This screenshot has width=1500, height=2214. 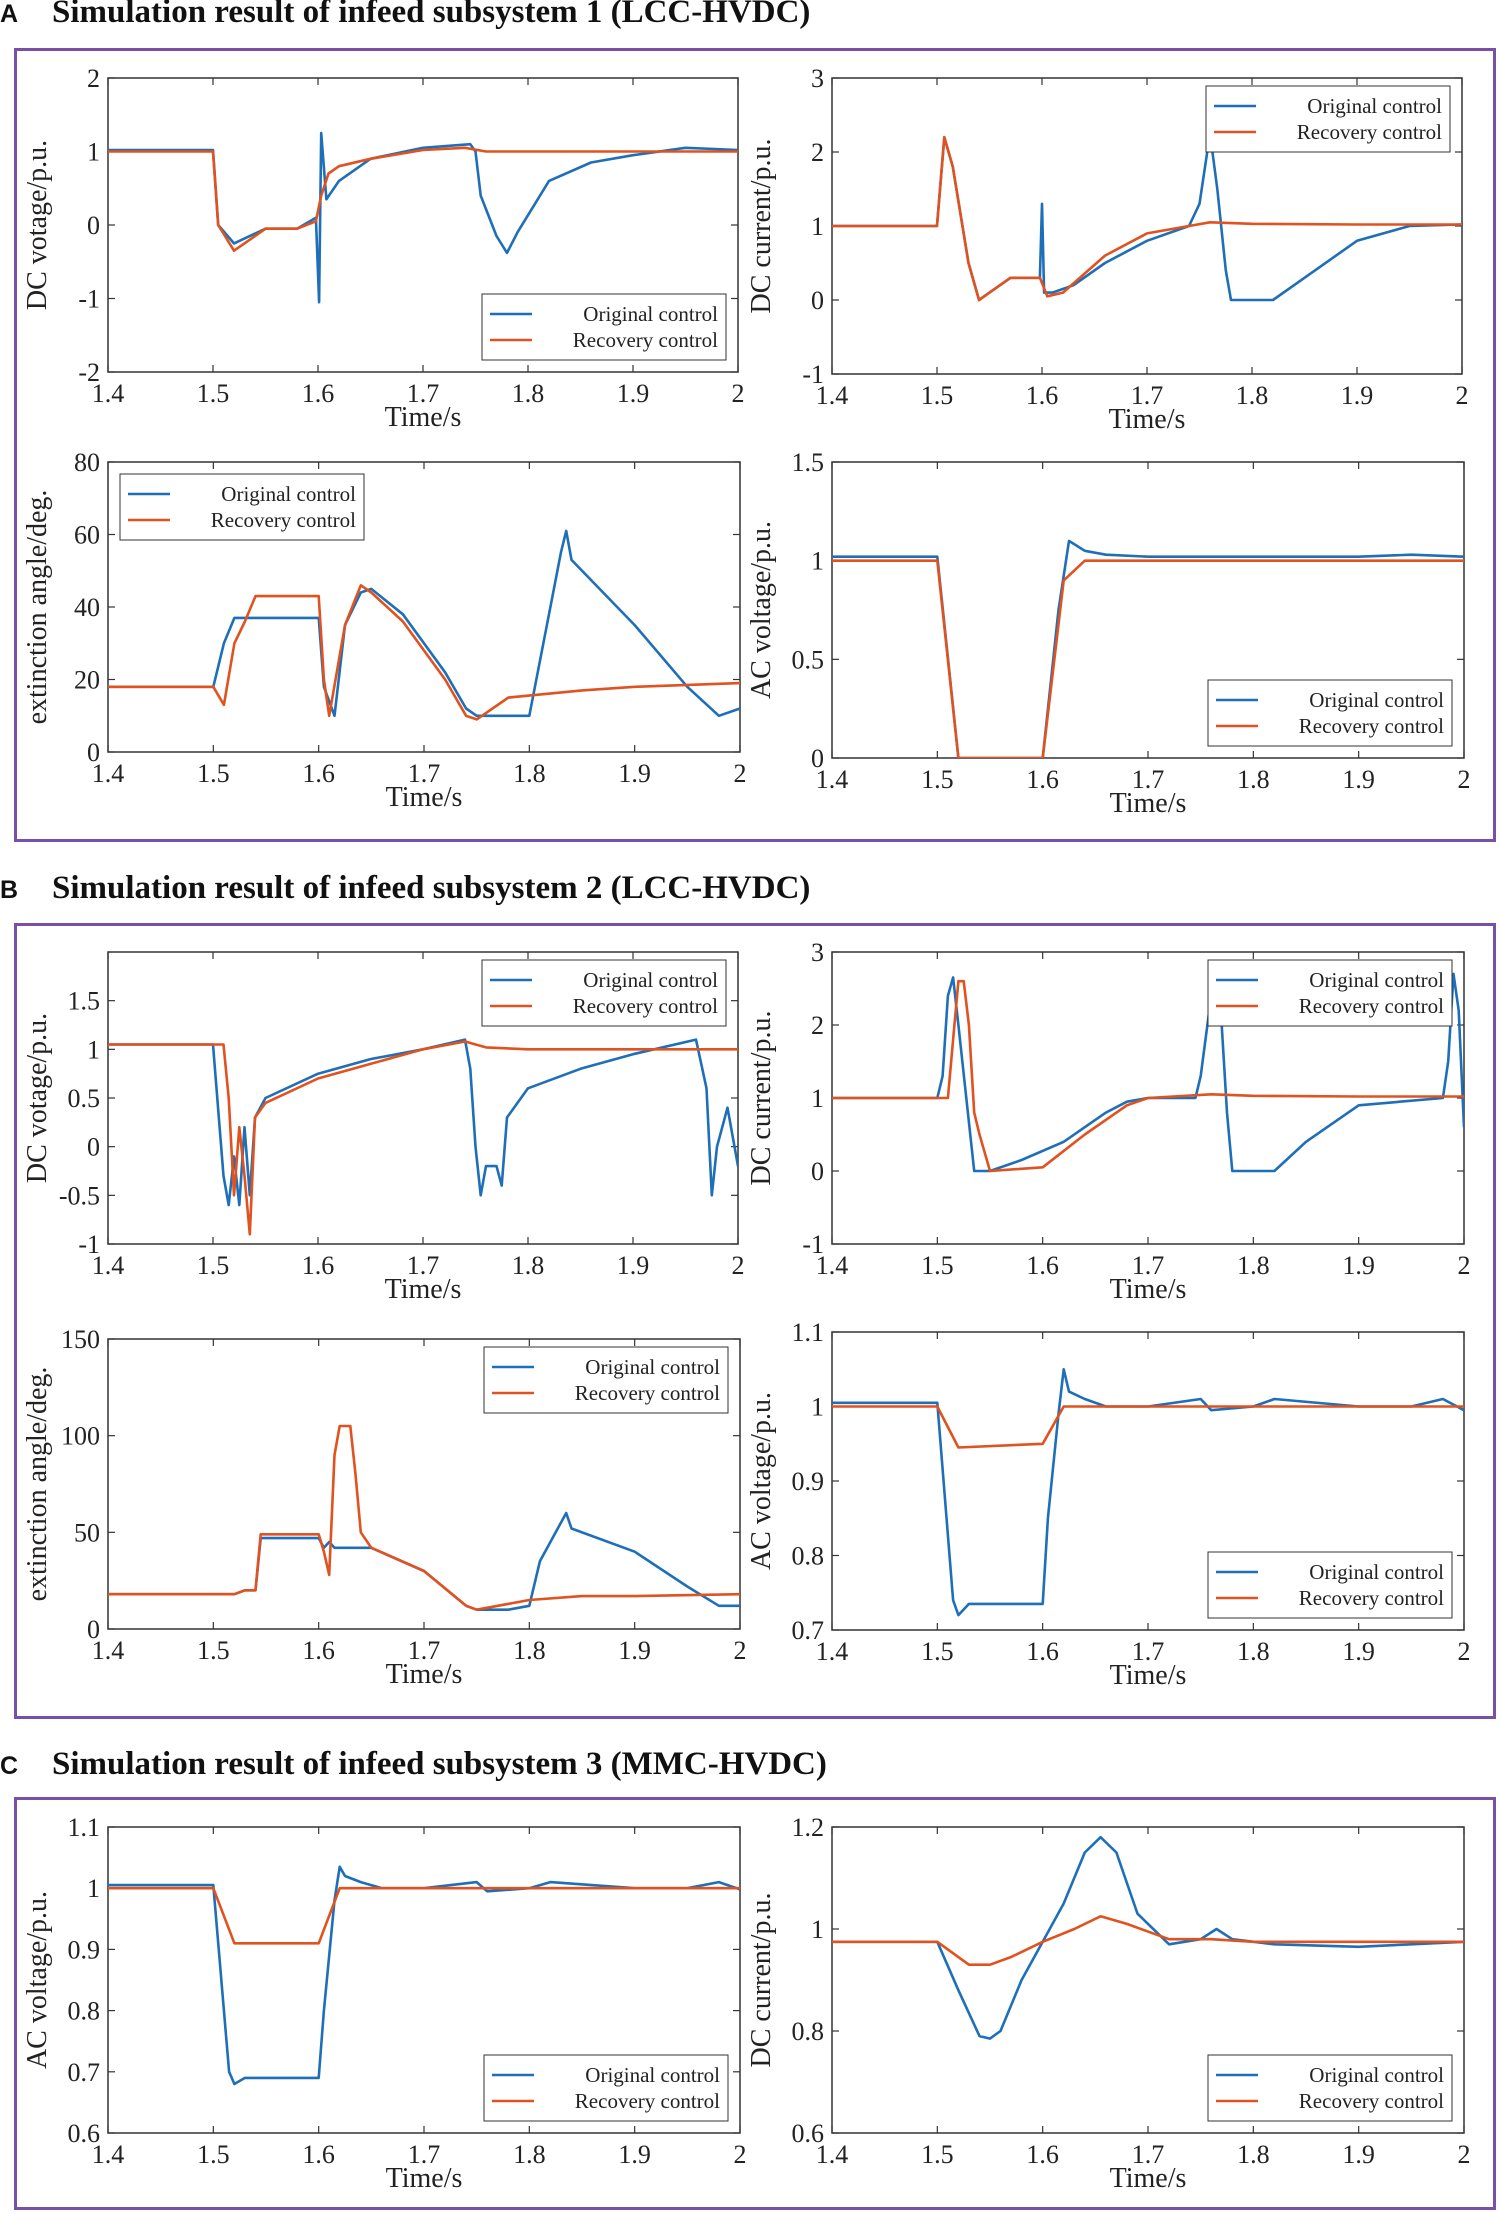 I want to click on y-tick-label: 80, so click(x=87, y=462).